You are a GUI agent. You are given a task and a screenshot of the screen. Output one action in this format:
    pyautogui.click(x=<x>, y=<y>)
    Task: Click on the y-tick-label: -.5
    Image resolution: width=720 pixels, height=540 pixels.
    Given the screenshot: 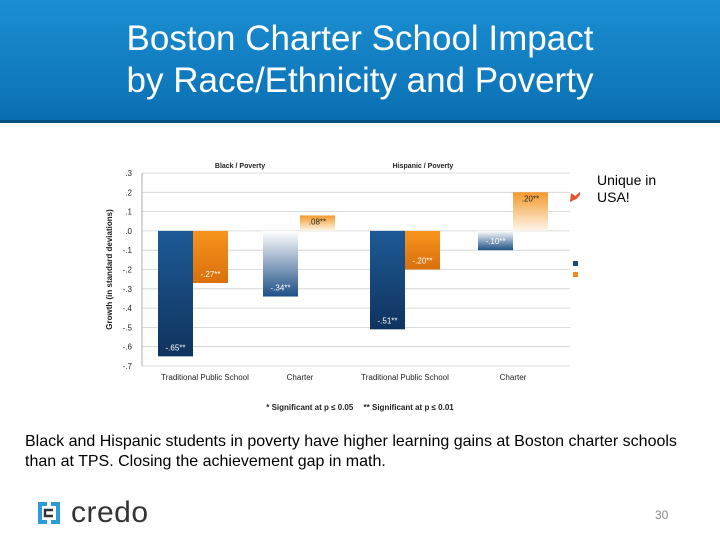 What is the action you would take?
    pyautogui.click(x=128, y=327)
    